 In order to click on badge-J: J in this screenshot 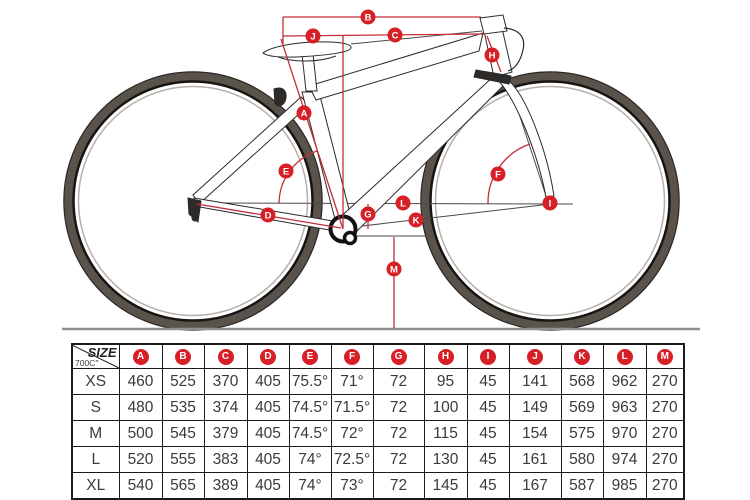, I will do `click(535, 356)`.